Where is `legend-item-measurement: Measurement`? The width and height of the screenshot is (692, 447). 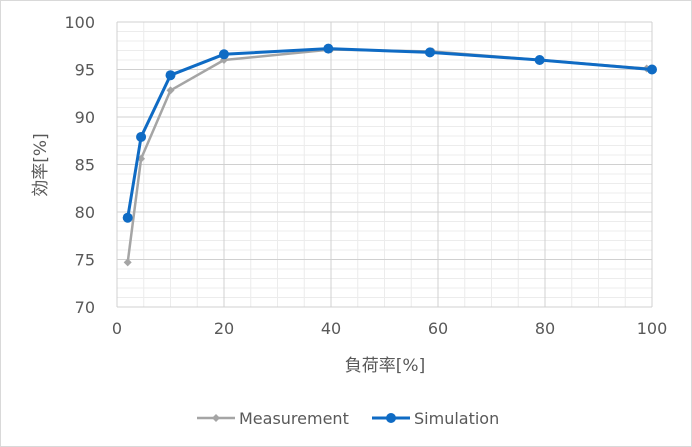 legend-item-measurement: Measurement is located at coordinates (273, 418).